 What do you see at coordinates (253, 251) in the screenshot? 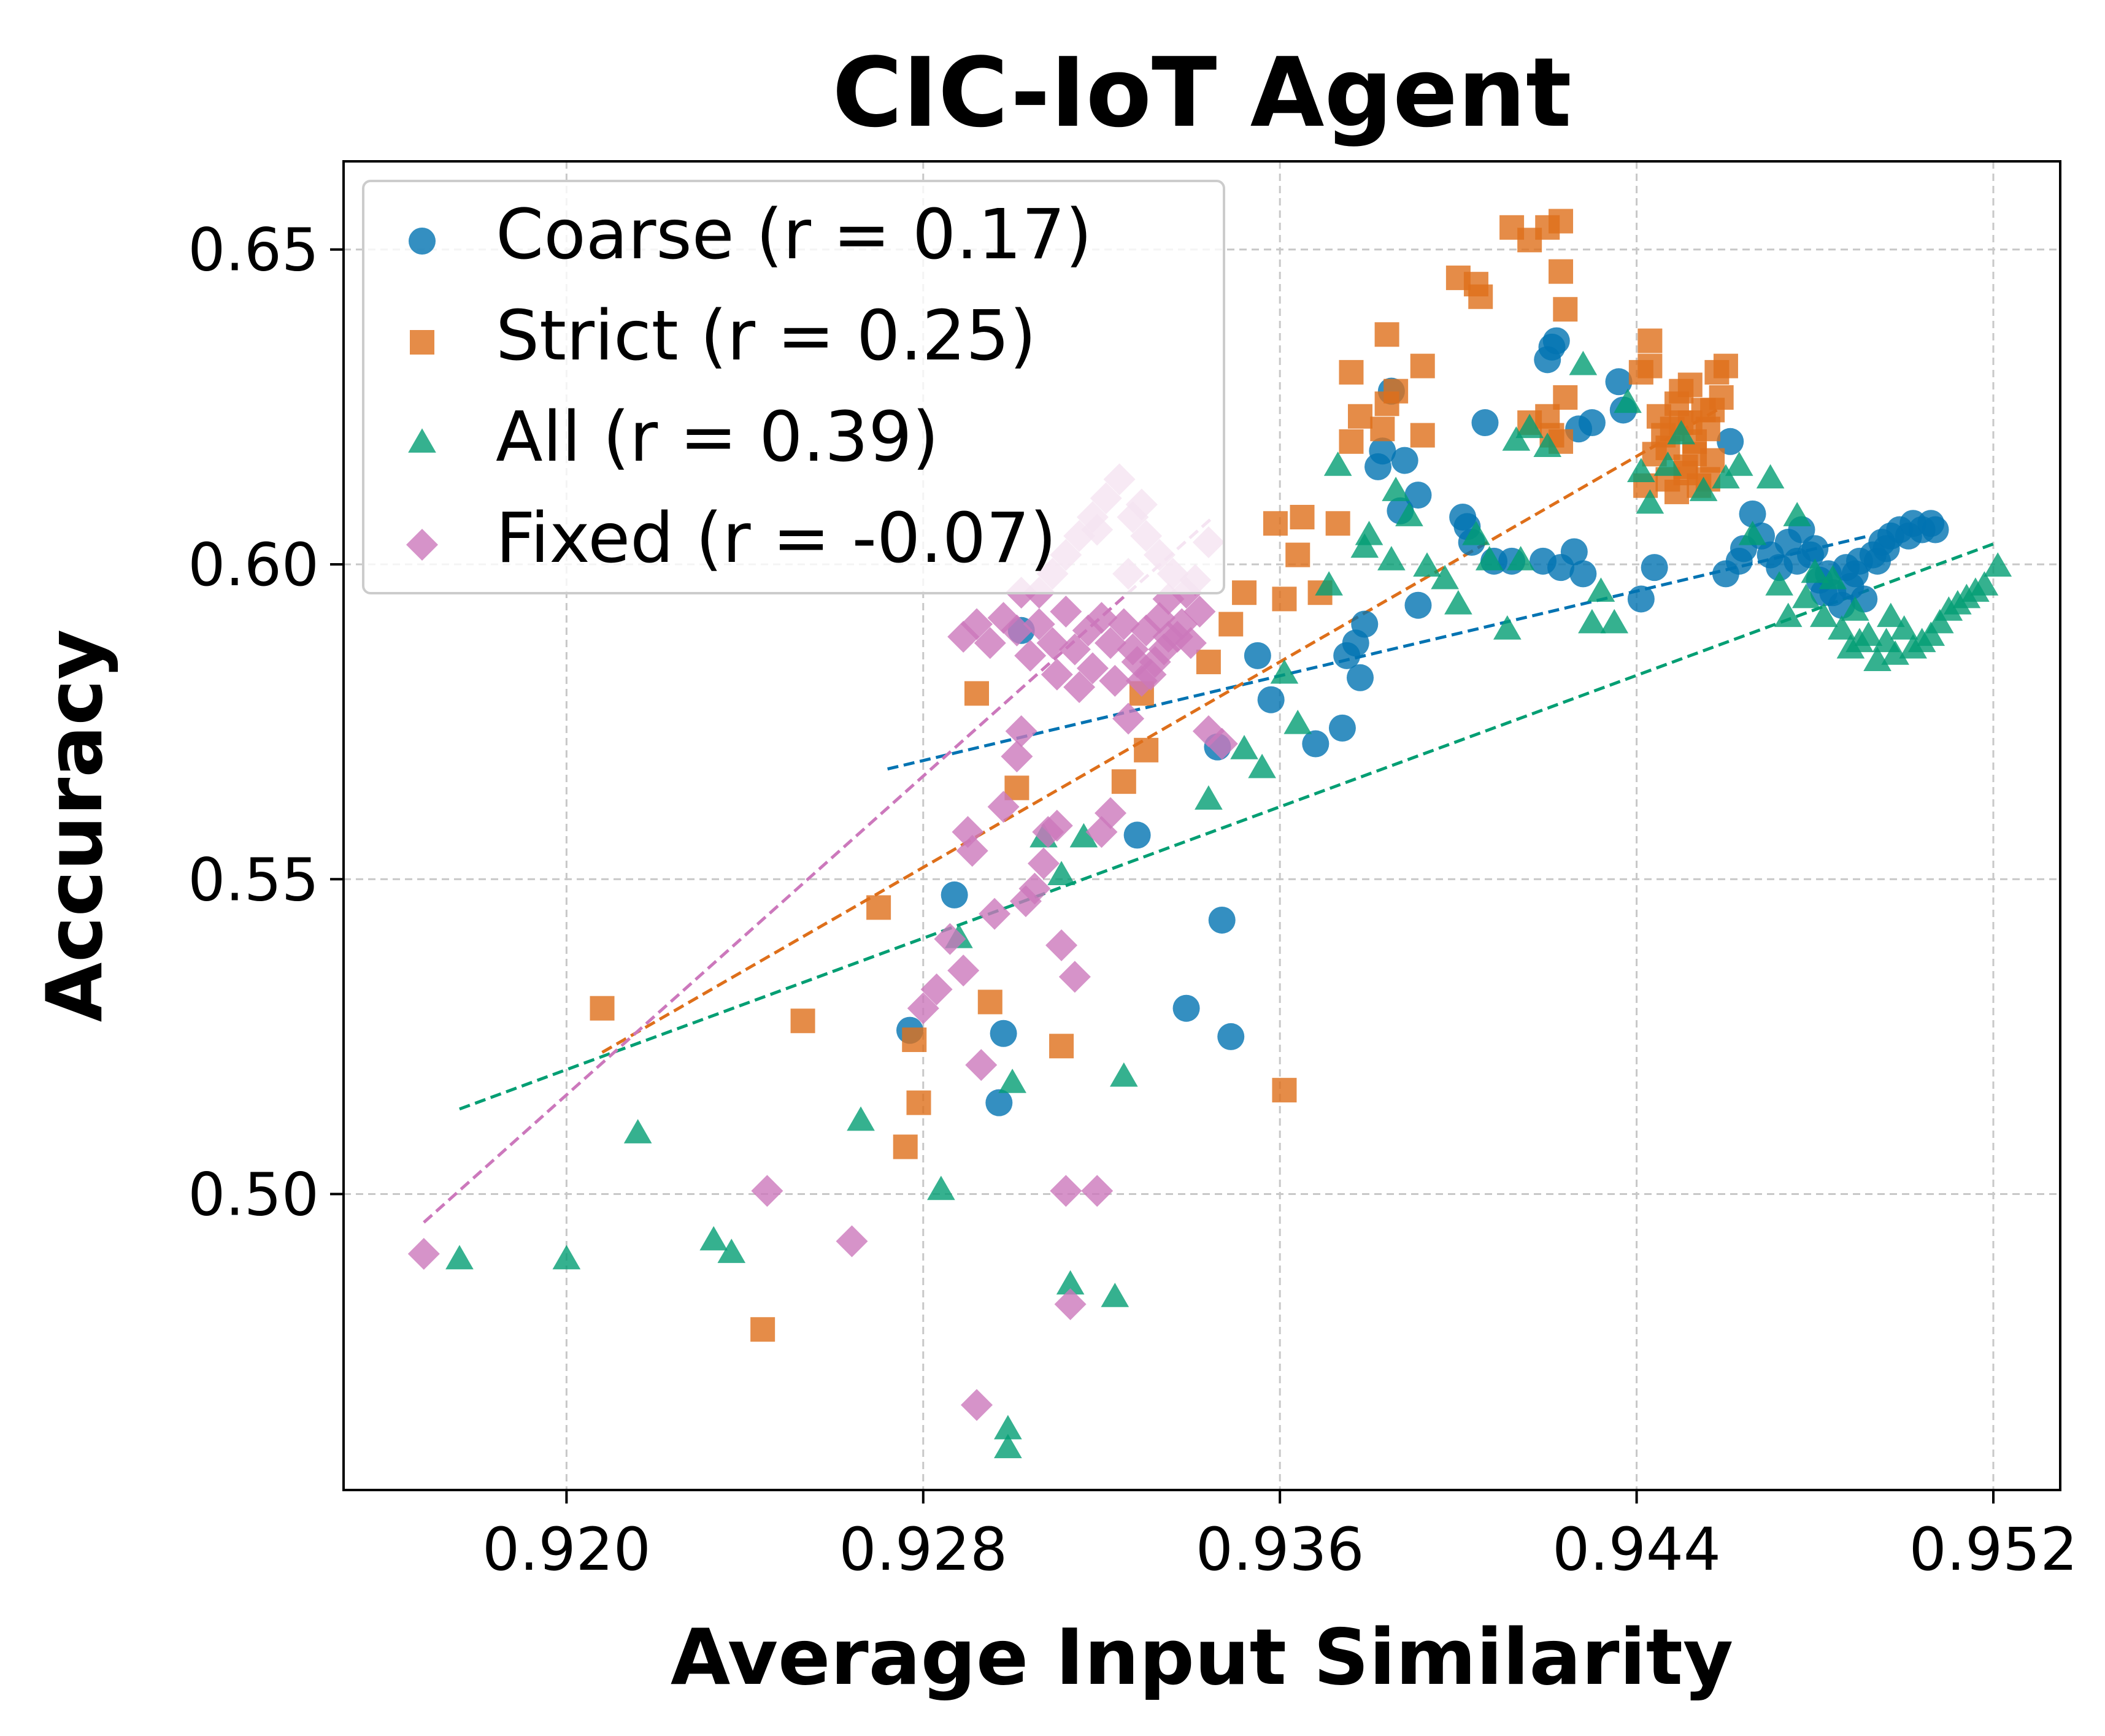
I see `y-tick-label: 0.65` at bounding box center [253, 251].